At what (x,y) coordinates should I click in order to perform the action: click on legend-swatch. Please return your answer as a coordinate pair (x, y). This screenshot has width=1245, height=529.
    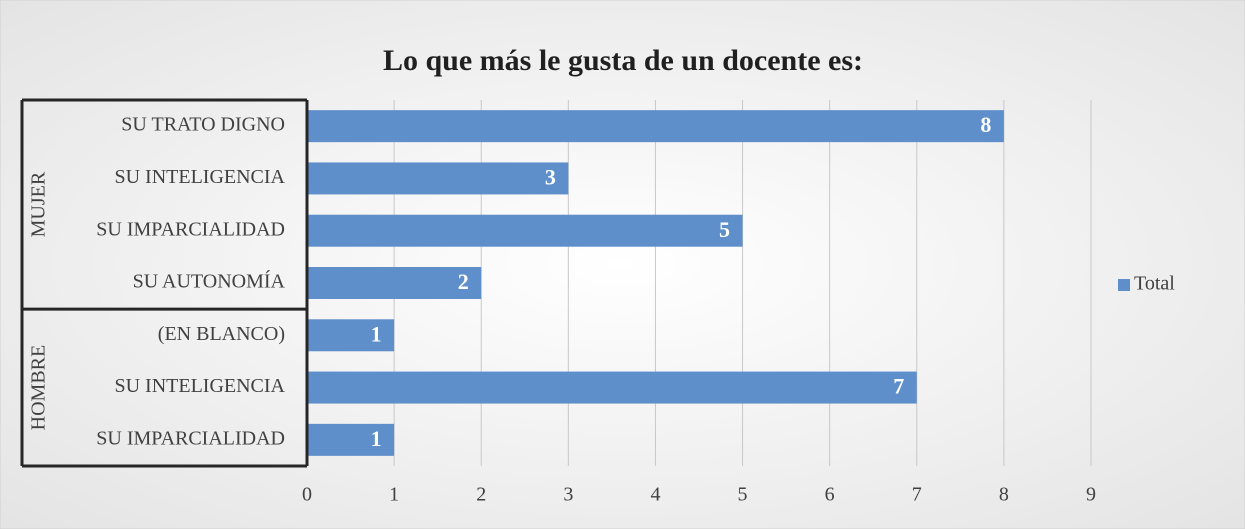
    Looking at the image, I should click on (1124, 285).